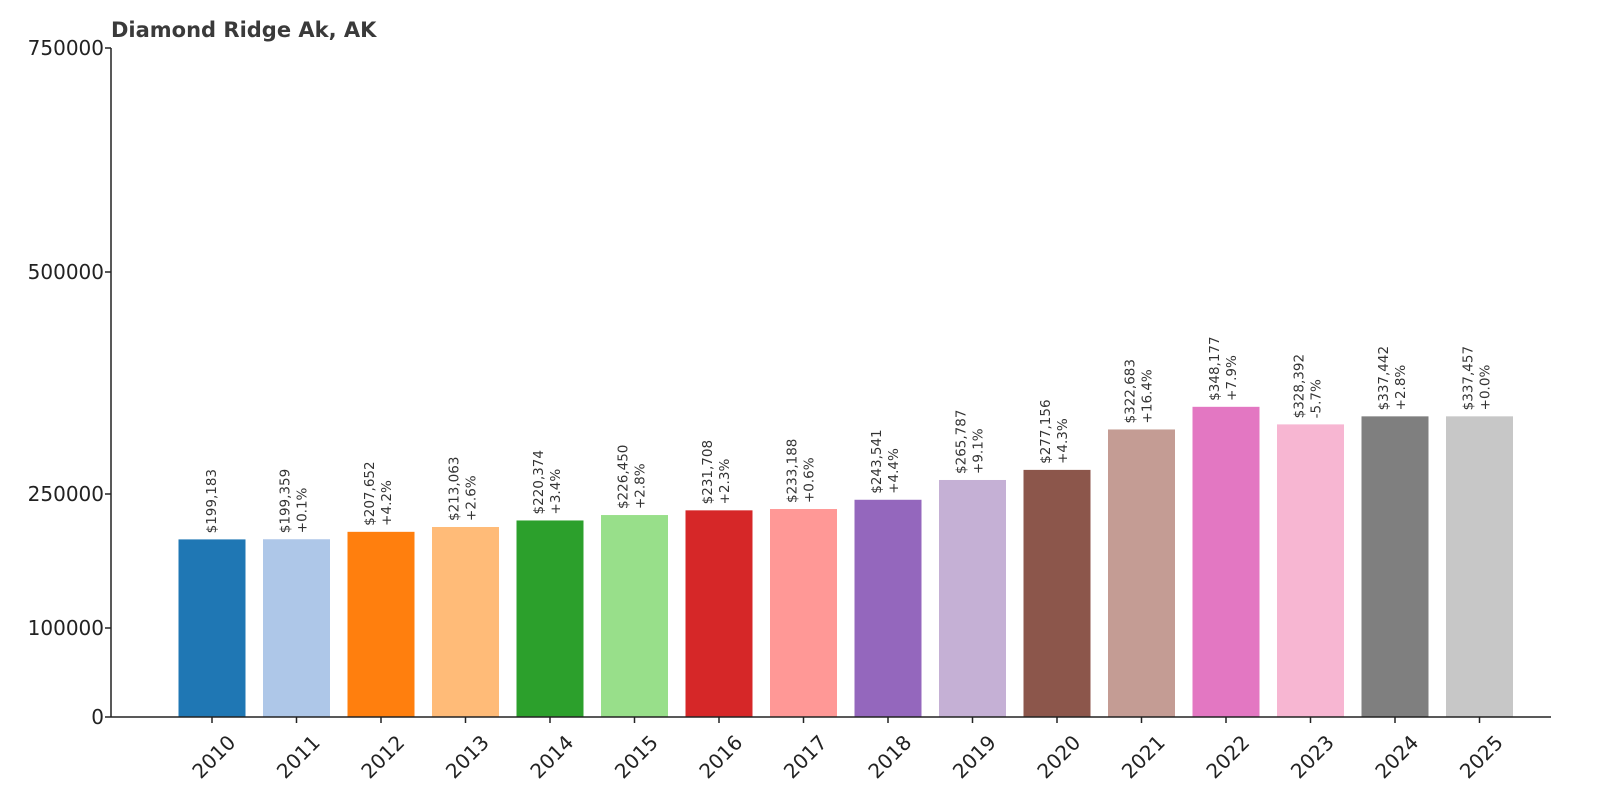  What do you see at coordinates (244, 30) in the screenshot?
I see `chart-title: Diamond Ridge Ak, AK` at bounding box center [244, 30].